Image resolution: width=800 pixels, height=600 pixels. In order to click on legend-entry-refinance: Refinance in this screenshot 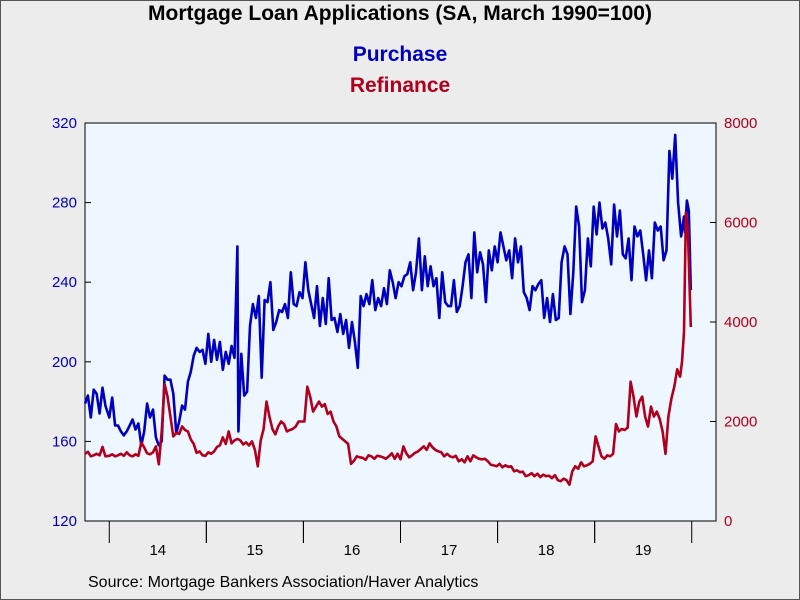, I will do `click(400, 85)`.